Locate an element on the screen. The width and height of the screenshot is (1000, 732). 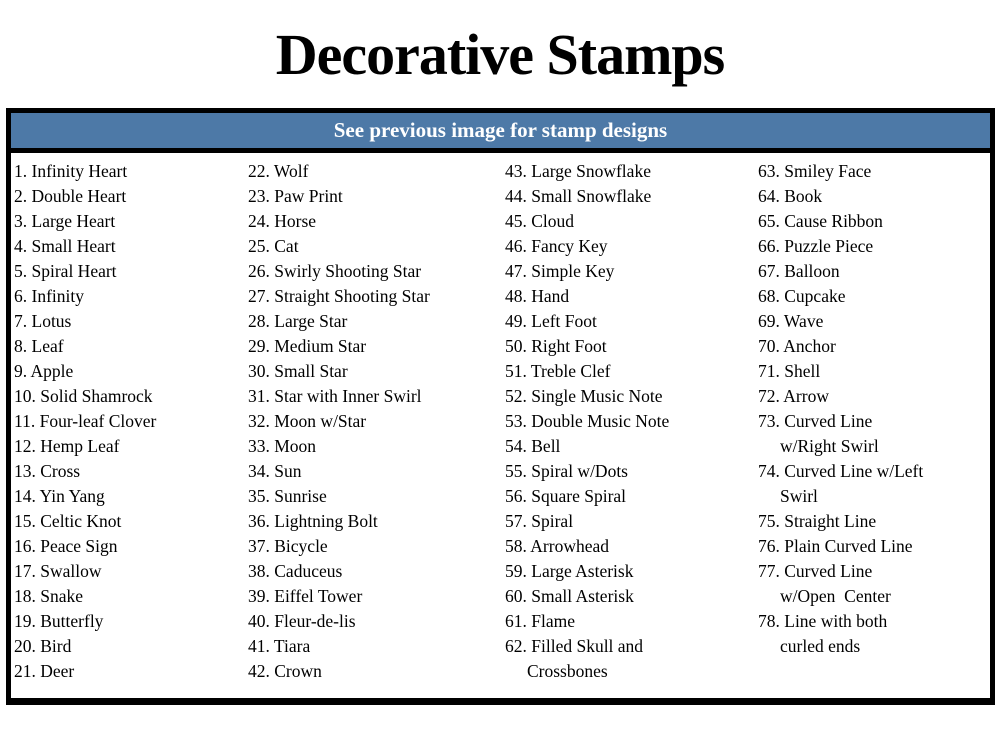
list-item: 41. Tiara is located at coordinates (376, 646).